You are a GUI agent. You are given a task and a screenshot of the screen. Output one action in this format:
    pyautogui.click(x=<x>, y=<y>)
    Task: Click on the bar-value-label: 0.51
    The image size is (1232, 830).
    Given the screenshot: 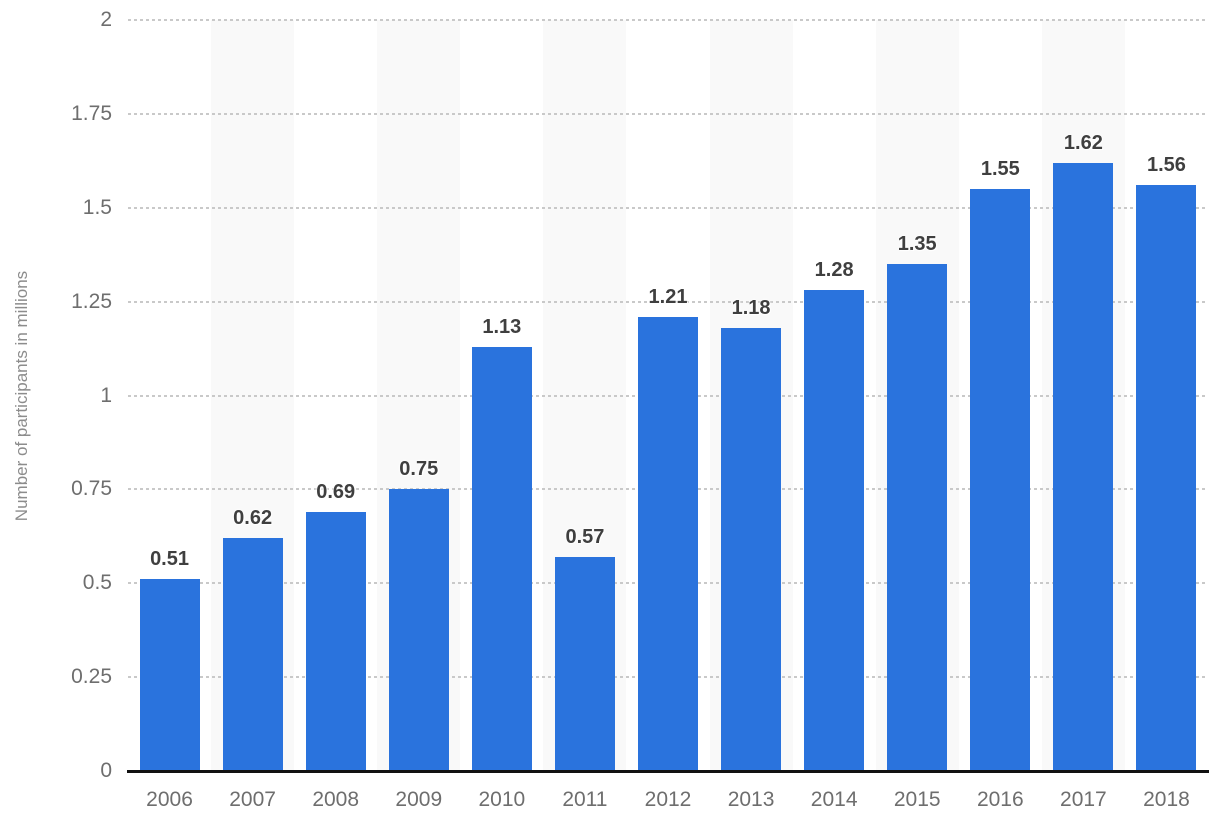 What is the action you would take?
    pyautogui.click(x=169, y=559)
    